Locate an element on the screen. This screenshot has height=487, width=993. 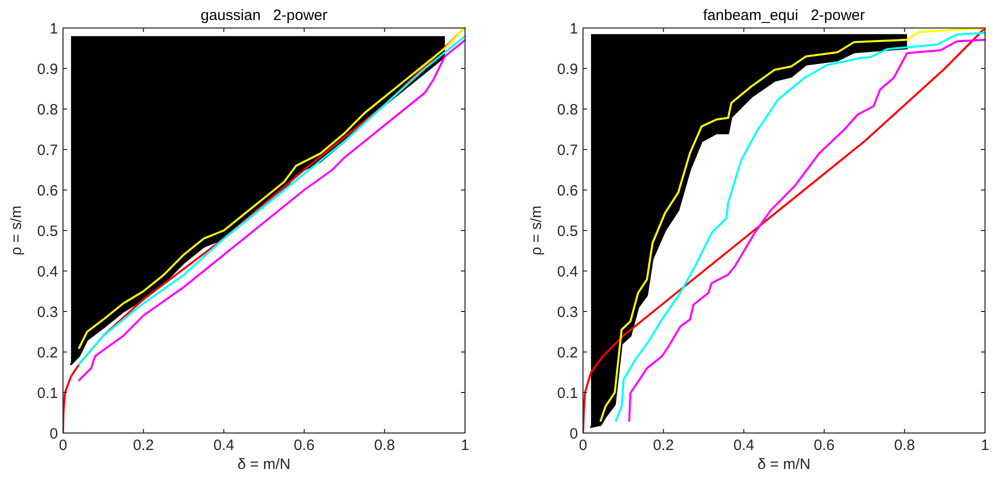
chart-title: gaussian 2-power is located at coordinates (264, 15).